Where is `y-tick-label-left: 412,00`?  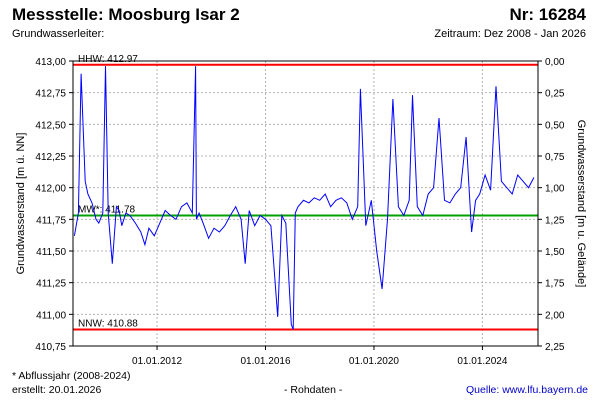 y-tick-label-left: 412,00 is located at coordinates (50, 189).